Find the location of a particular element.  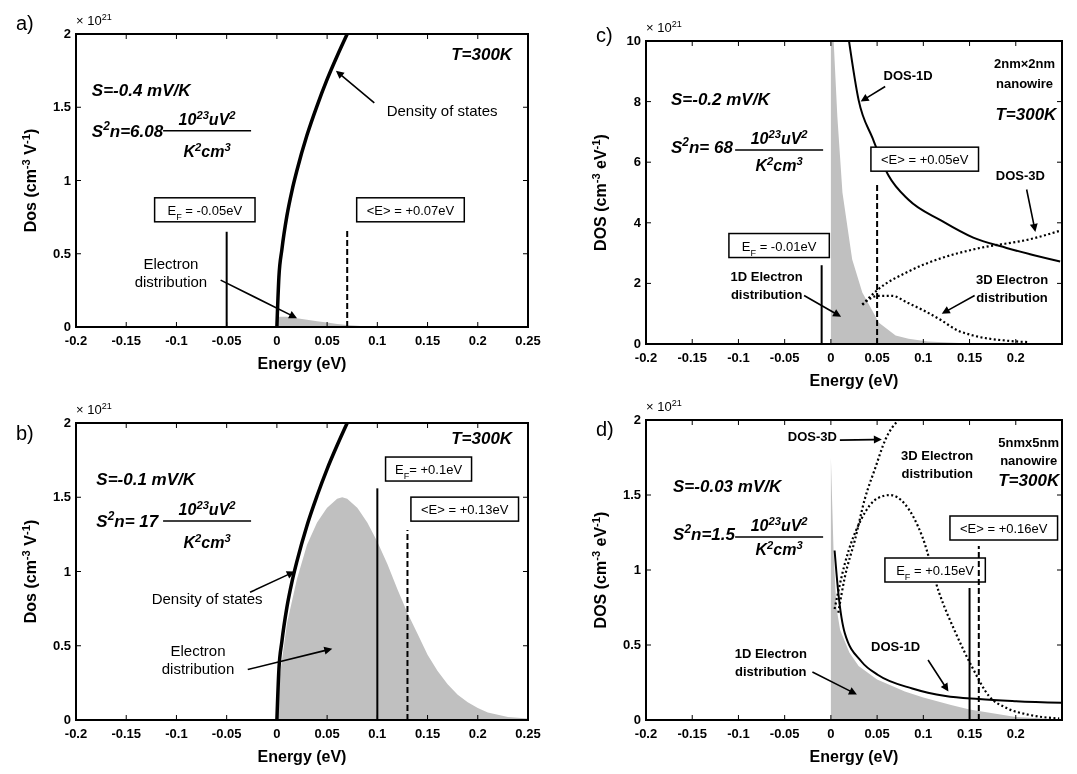

chart-title: c) is located at coordinates (604, 35).